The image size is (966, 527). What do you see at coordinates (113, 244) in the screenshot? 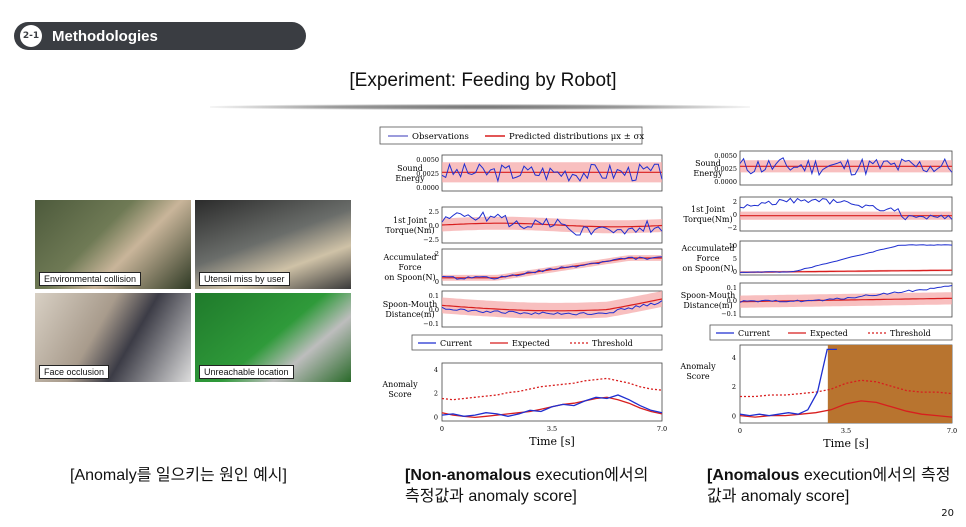
I see `photo-environmental-collision: Environmental collision` at bounding box center [113, 244].